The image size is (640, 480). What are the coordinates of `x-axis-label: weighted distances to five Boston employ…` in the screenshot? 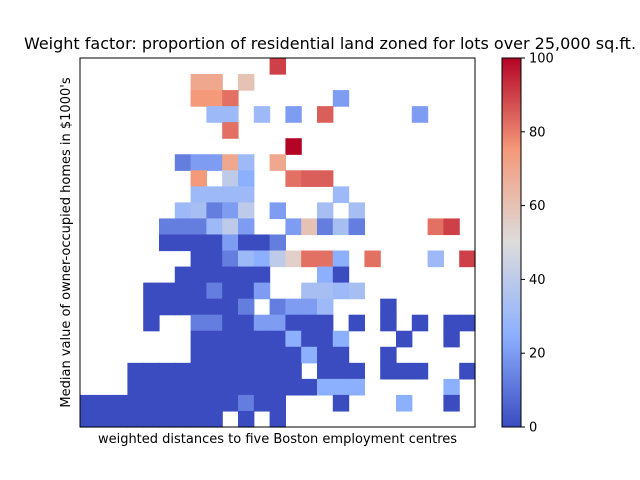 It's located at (277, 439).